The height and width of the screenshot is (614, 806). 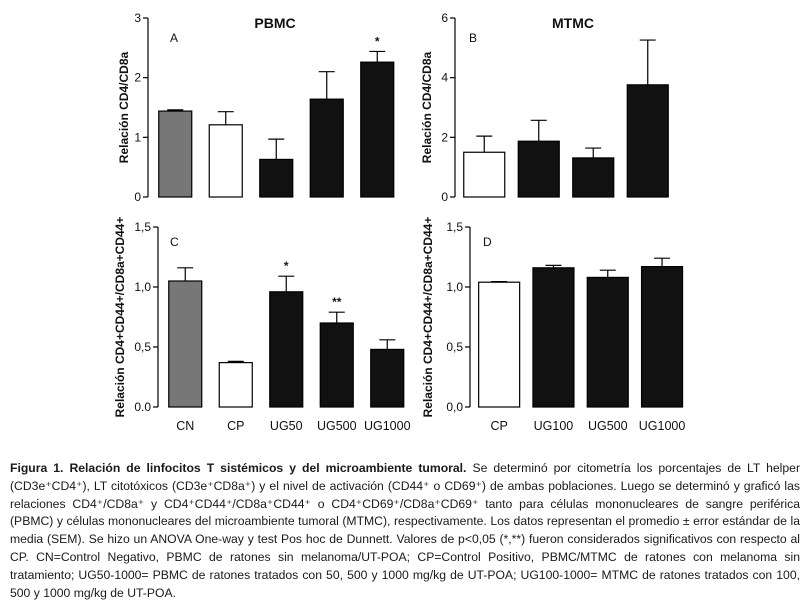 What do you see at coordinates (454, 407) in the screenshot?
I see `y-tick-label: 0,0` at bounding box center [454, 407].